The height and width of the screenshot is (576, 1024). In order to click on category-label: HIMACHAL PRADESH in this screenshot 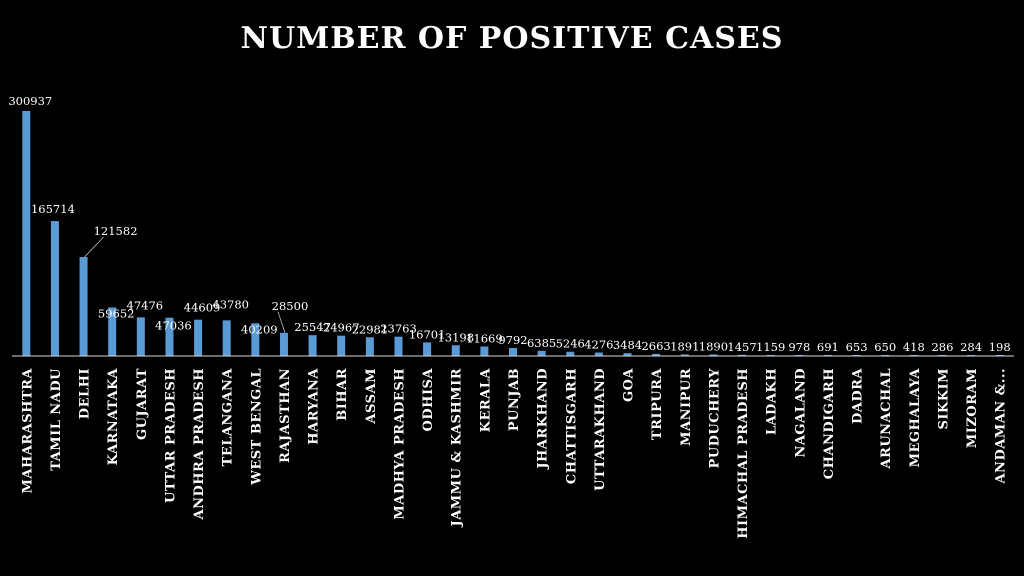, I will do `click(743, 453)`.